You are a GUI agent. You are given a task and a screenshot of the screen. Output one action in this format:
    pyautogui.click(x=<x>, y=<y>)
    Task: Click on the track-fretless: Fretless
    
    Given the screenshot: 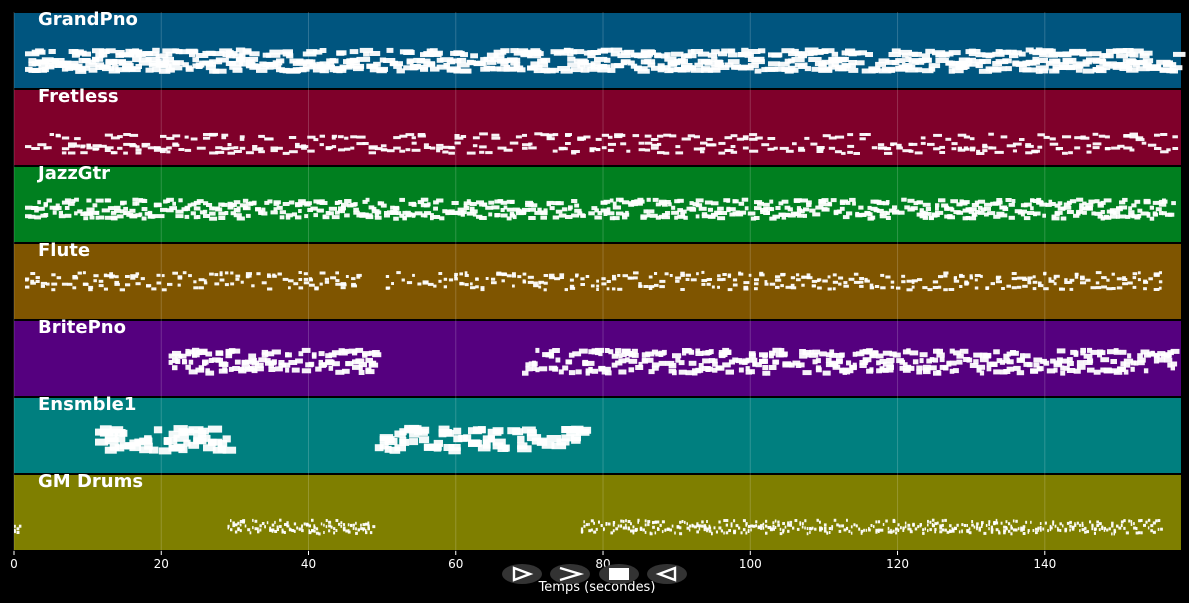 What is the action you would take?
    pyautogui.click(x=597, y=125)
    